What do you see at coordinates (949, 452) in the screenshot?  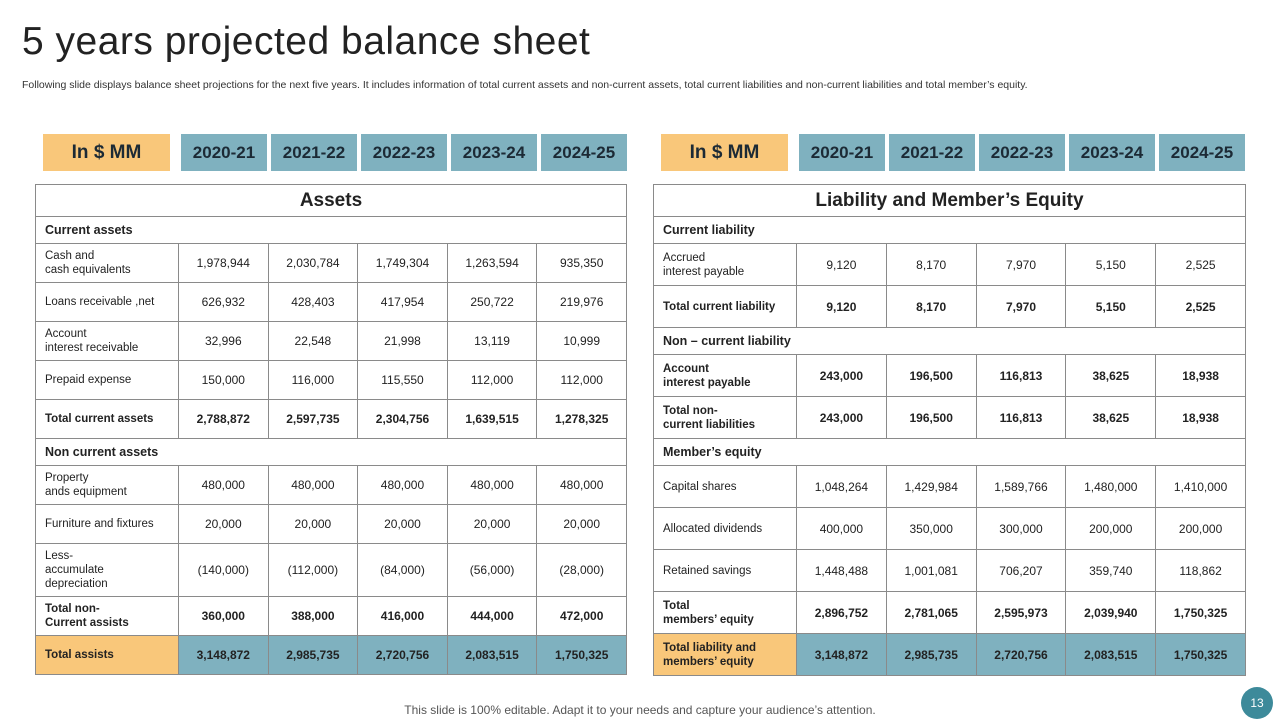 I see `section-row: Member’s equity` at bounding box center [949, 452].